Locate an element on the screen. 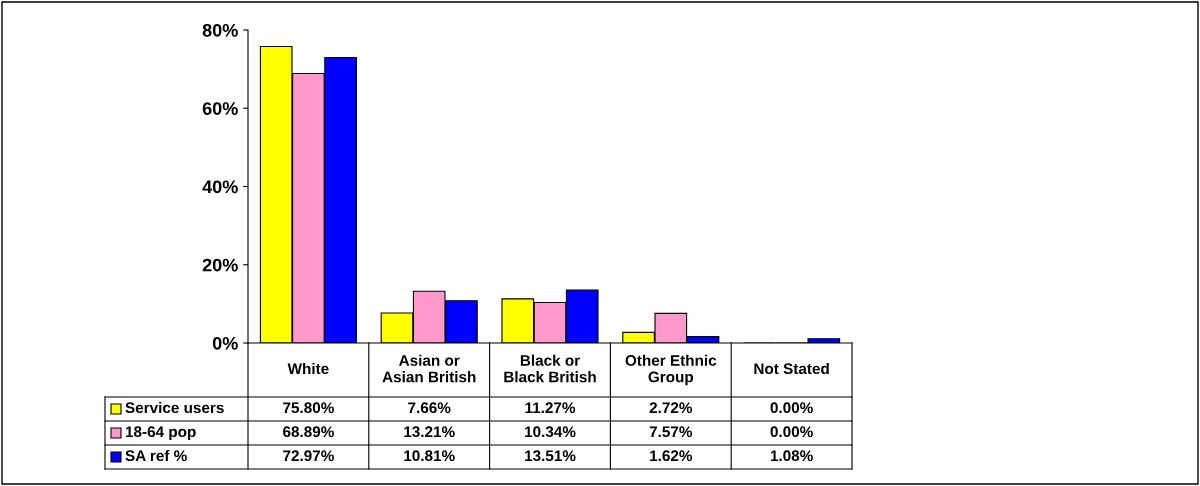  legend-label: 18-64 pop is located at coordinates (160, 433).